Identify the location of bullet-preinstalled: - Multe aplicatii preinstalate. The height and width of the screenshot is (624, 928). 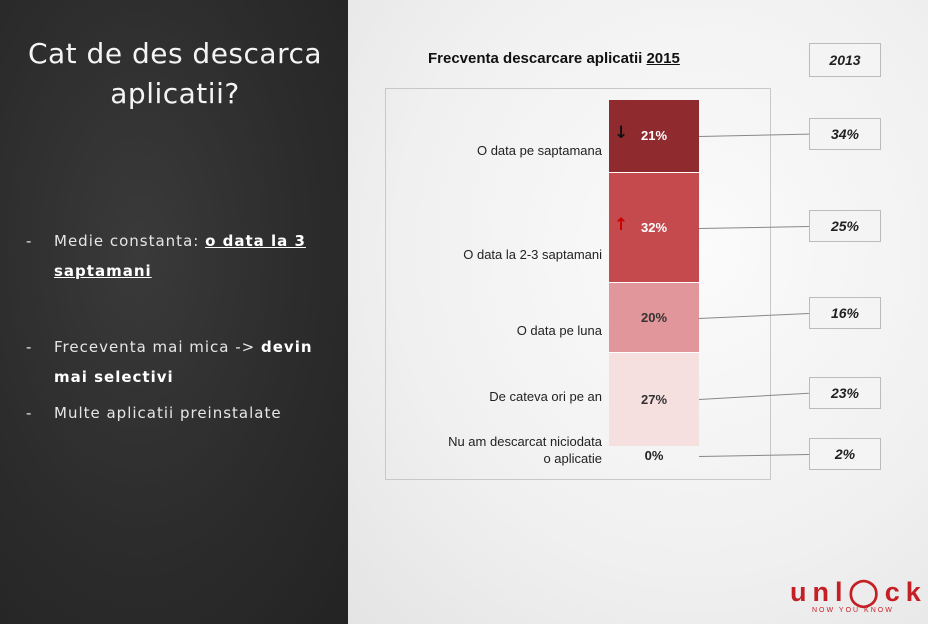
(176, 413).